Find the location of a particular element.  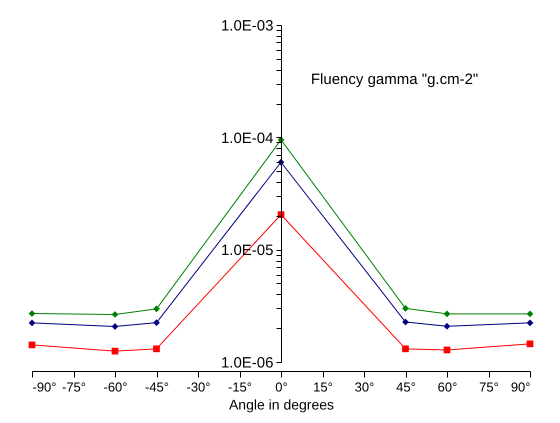

x-tick-label: -60° is located at coordinates (116, 387).